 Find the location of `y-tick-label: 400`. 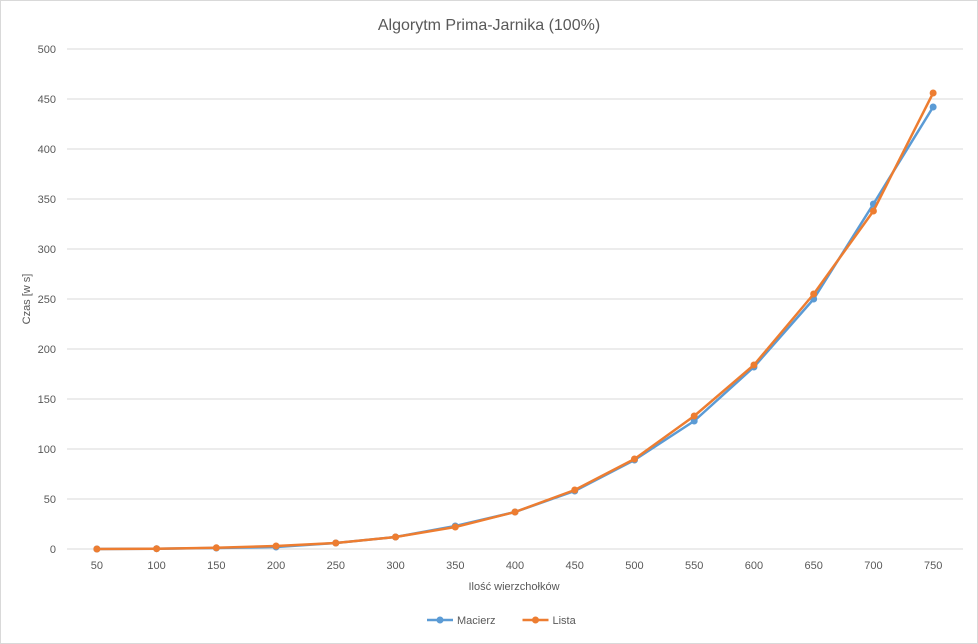

y-tick-label: 400 is located at coordinates (47, 150).